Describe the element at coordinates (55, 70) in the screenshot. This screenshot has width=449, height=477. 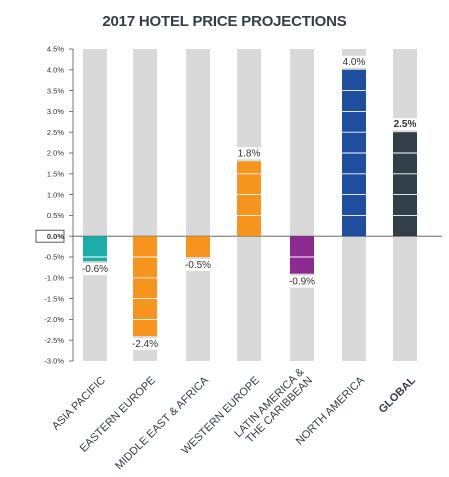
I see `y-tick-label: 4.0%` at that location.